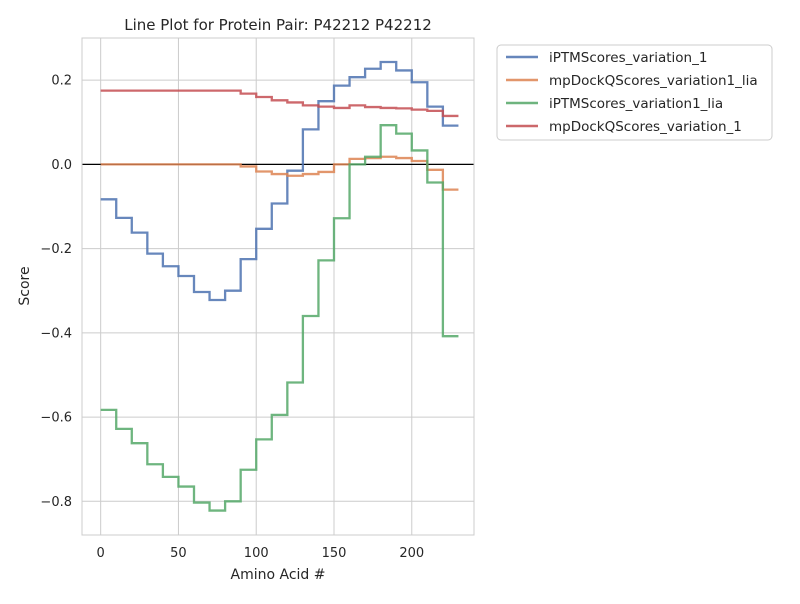 This screenshot has width=800, height=604. Describe the element at coordinates (645, 127) in the screenshot. I see `legend-label: mpDockQScores_variation_1` at that location.